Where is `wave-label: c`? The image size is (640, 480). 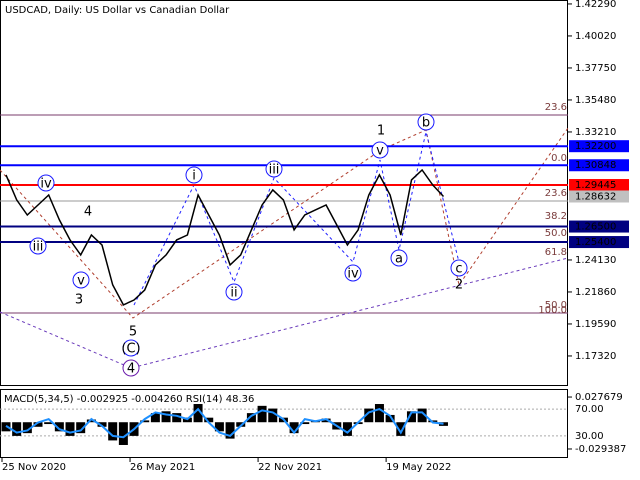
wave-label: c is located at coordinates (458, 269).